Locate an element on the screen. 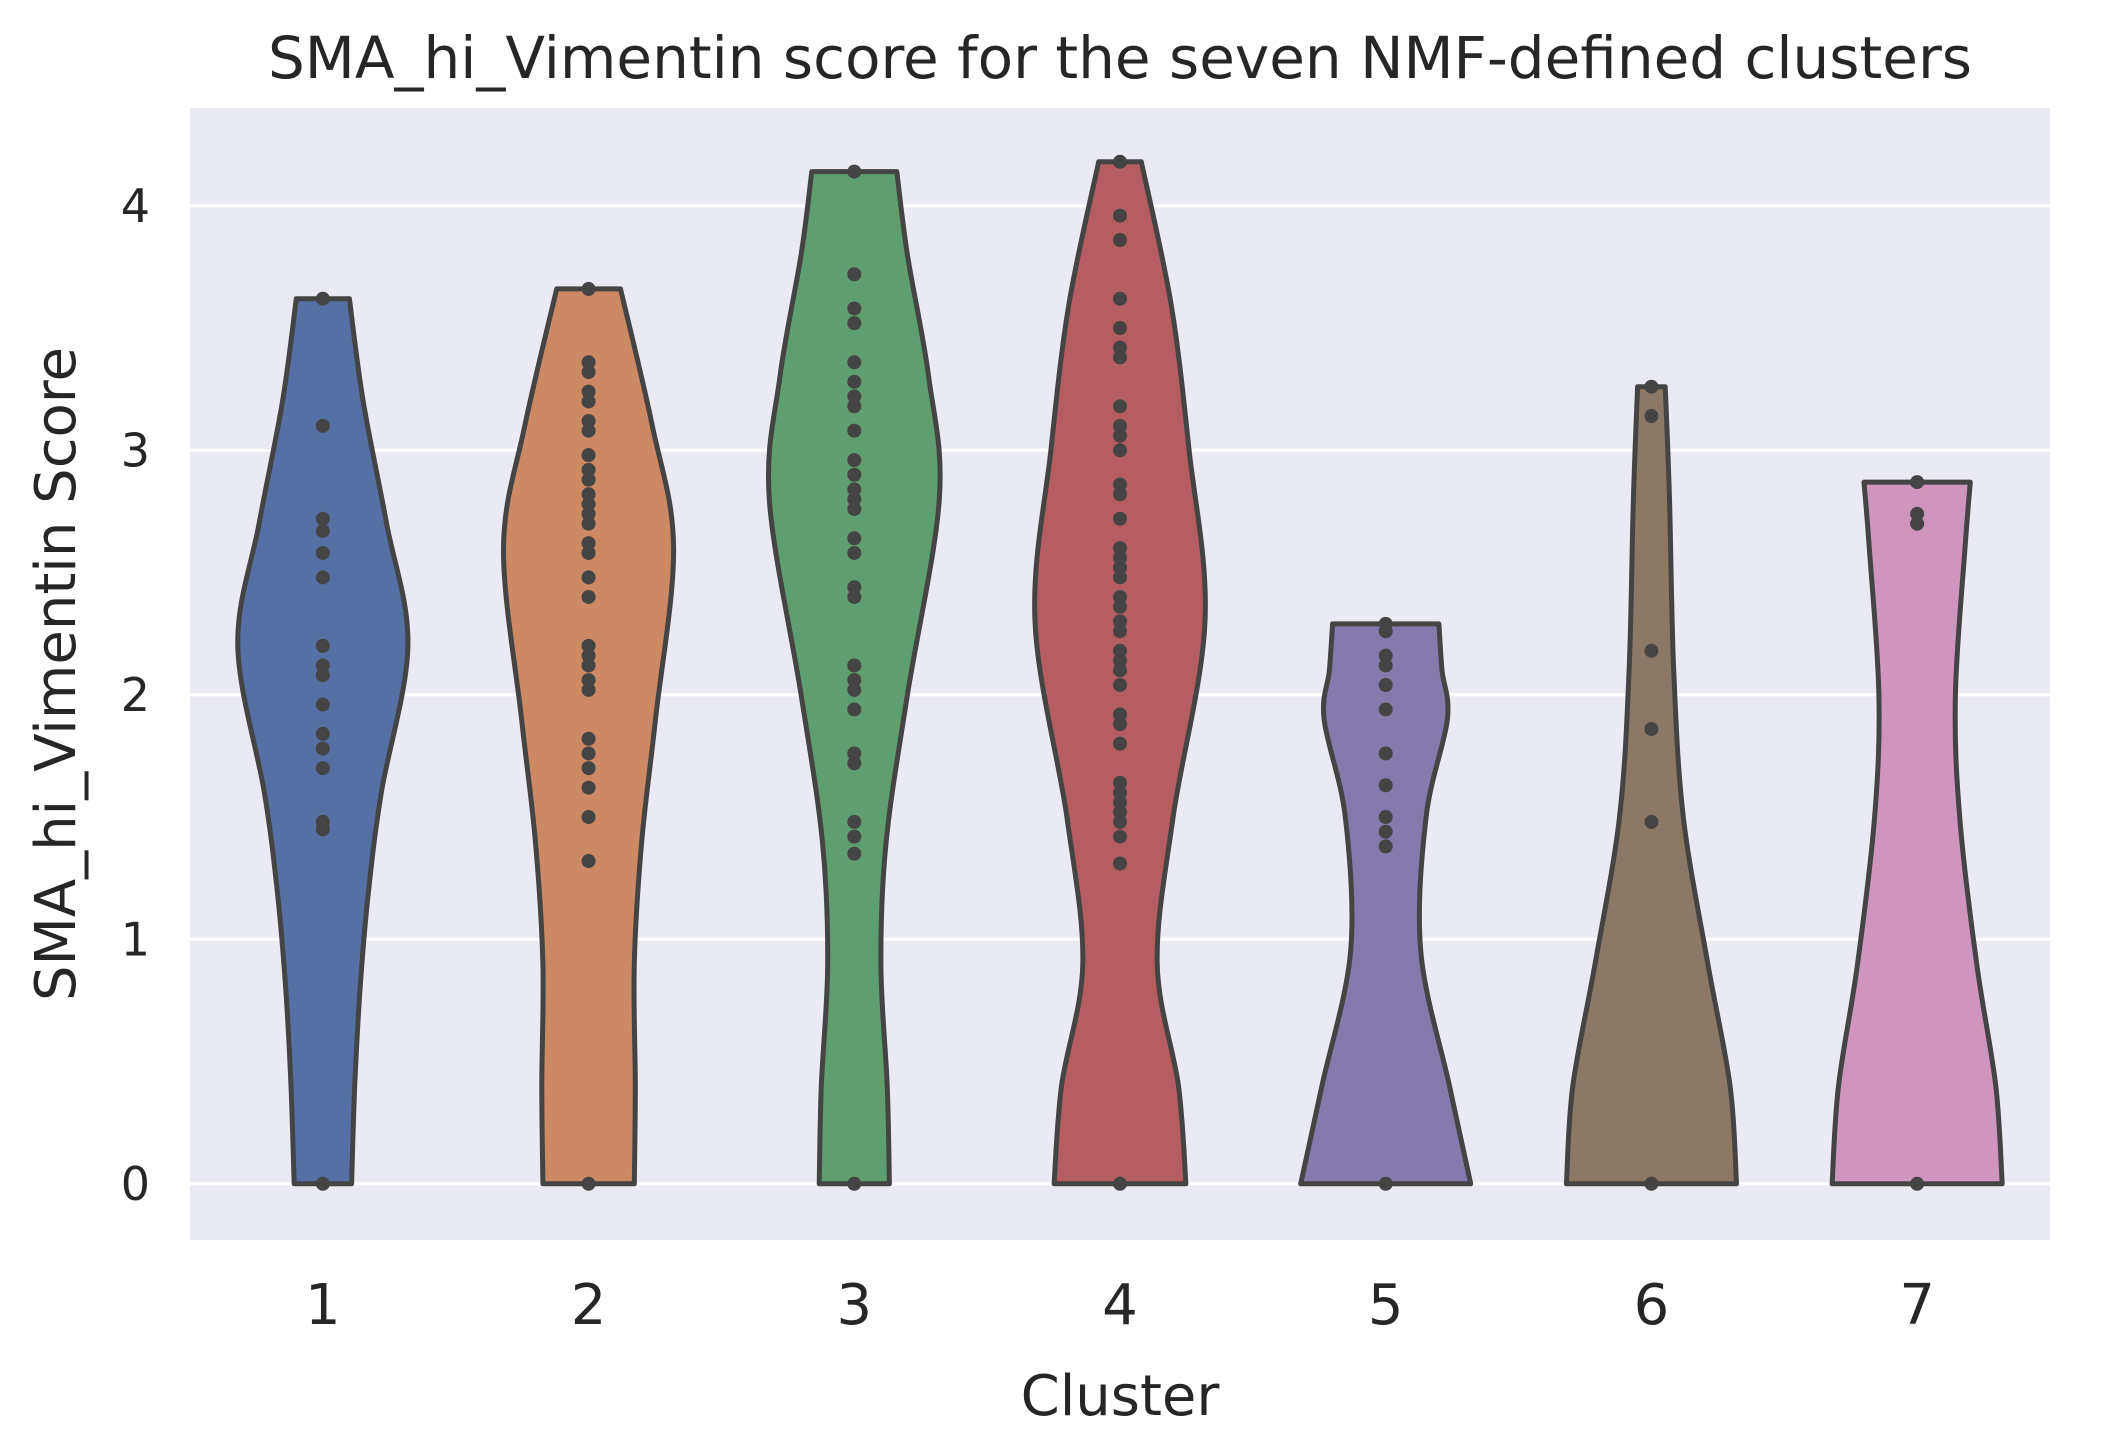 This screenshot has height=1451, width=2126. y-axis-label: SMA_hi_Vimentin Score is located at coordinates (56, 674).